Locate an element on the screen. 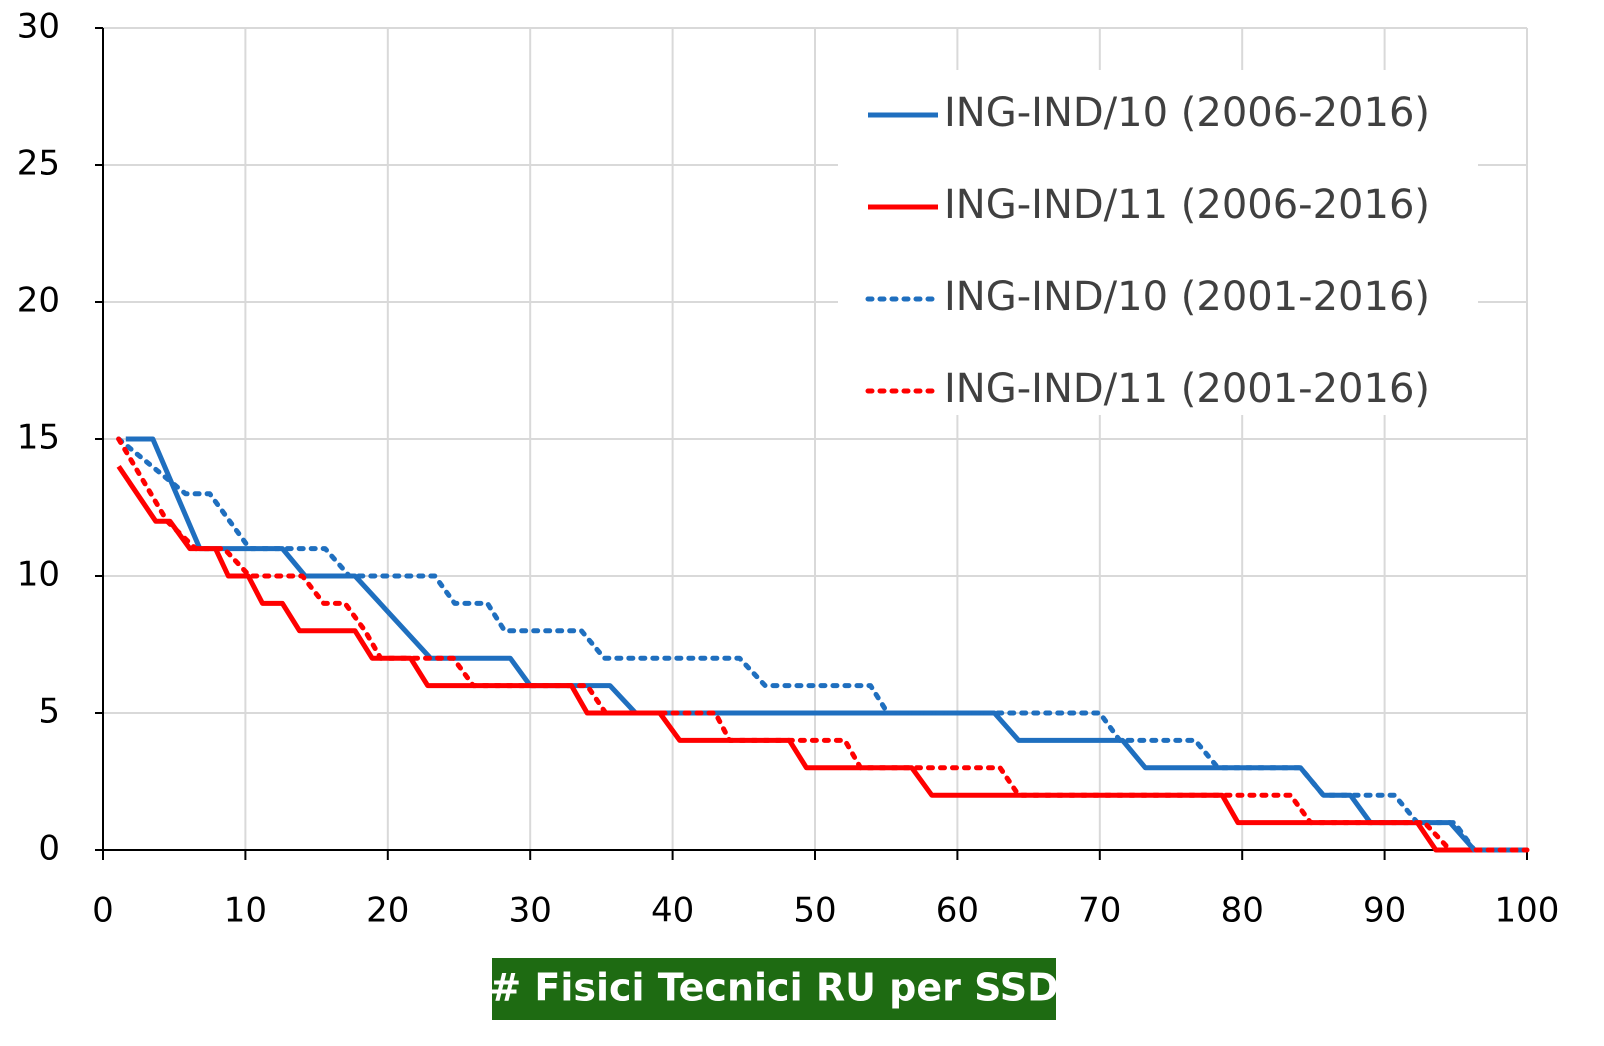 The image size is (1604, 1046). y-tick-label: 5 is located at coordinates (49, 712).